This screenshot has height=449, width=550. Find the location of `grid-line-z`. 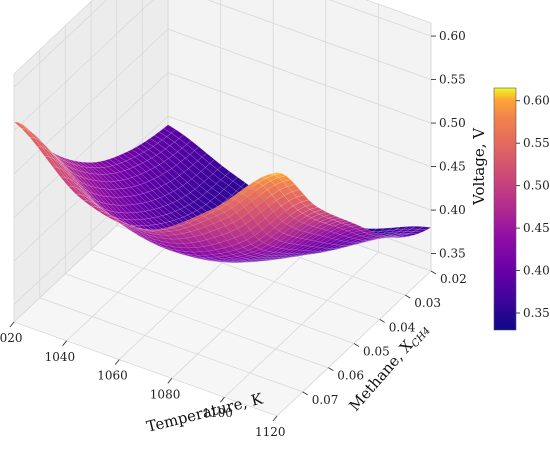

grid-line-z is located at coordinates (222, 44).